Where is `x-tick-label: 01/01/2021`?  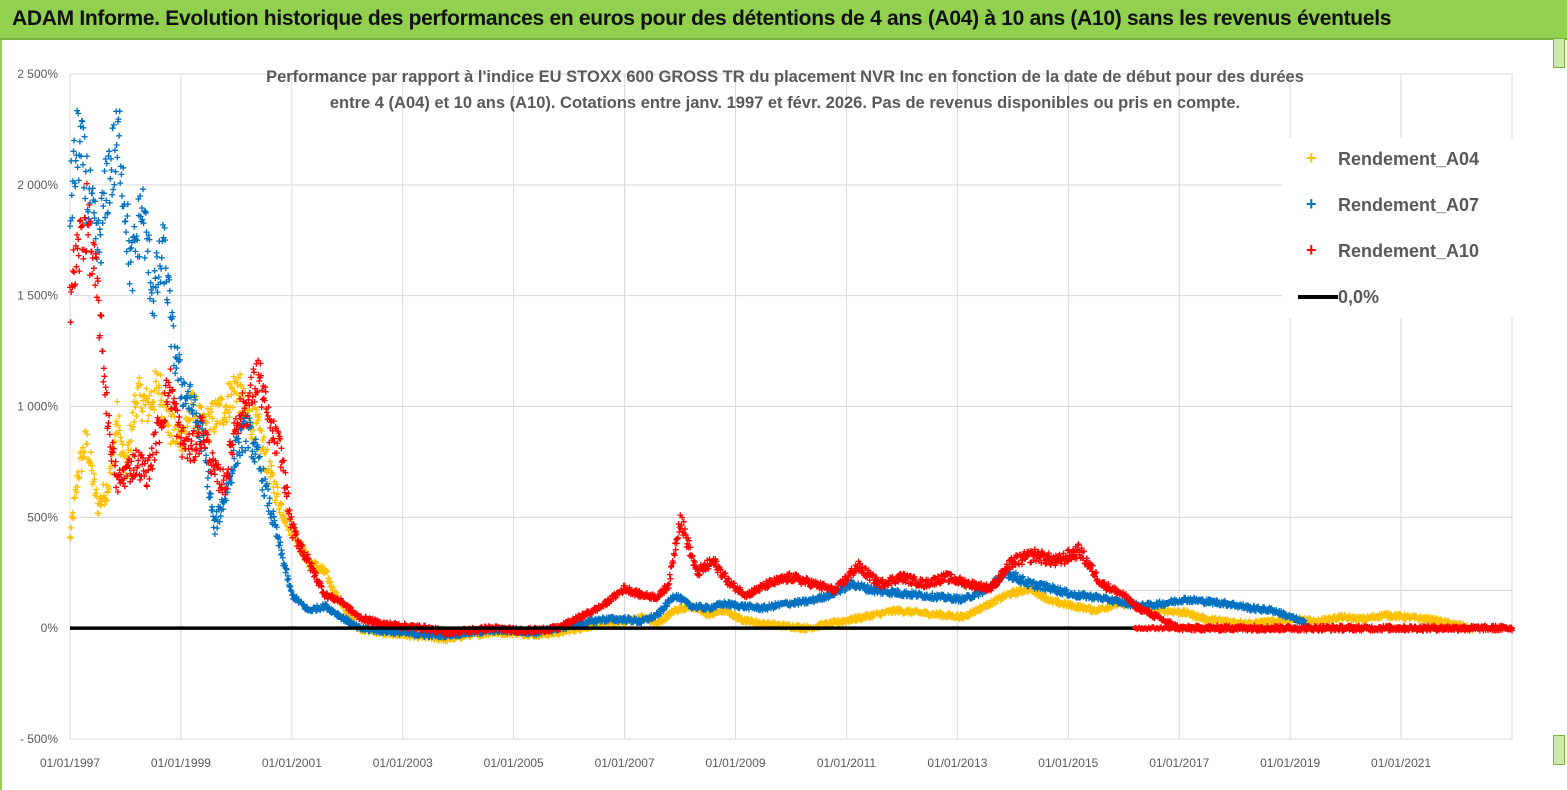 x-tick-label: 01/01/2021 is located at coordinates (1401, 763).